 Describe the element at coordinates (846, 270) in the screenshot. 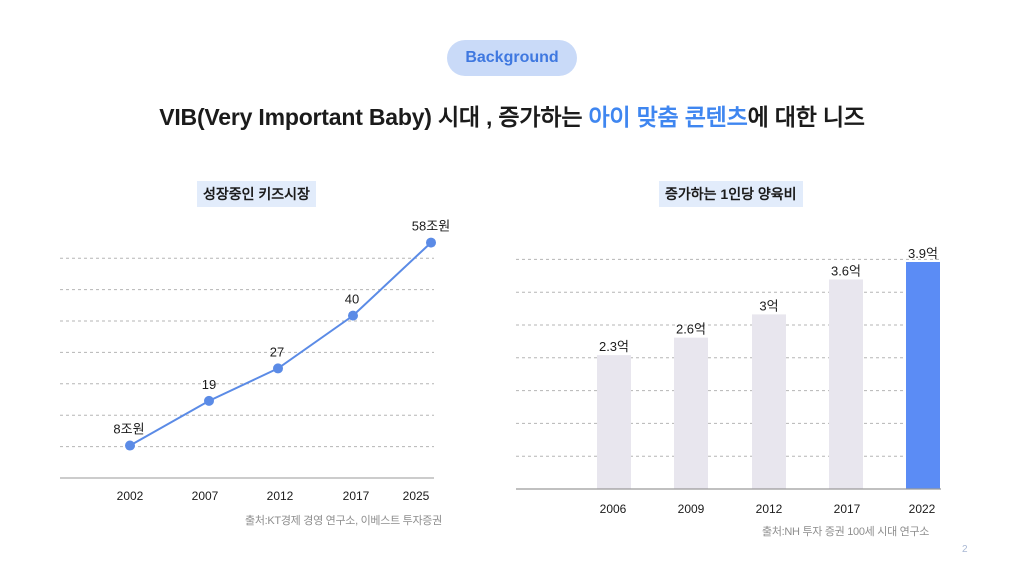

I see `data-label: 3.6억` at that location.